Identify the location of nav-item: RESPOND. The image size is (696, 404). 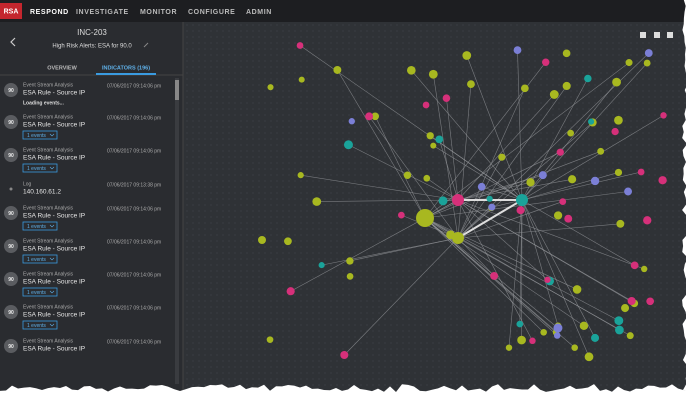
(49, 12).